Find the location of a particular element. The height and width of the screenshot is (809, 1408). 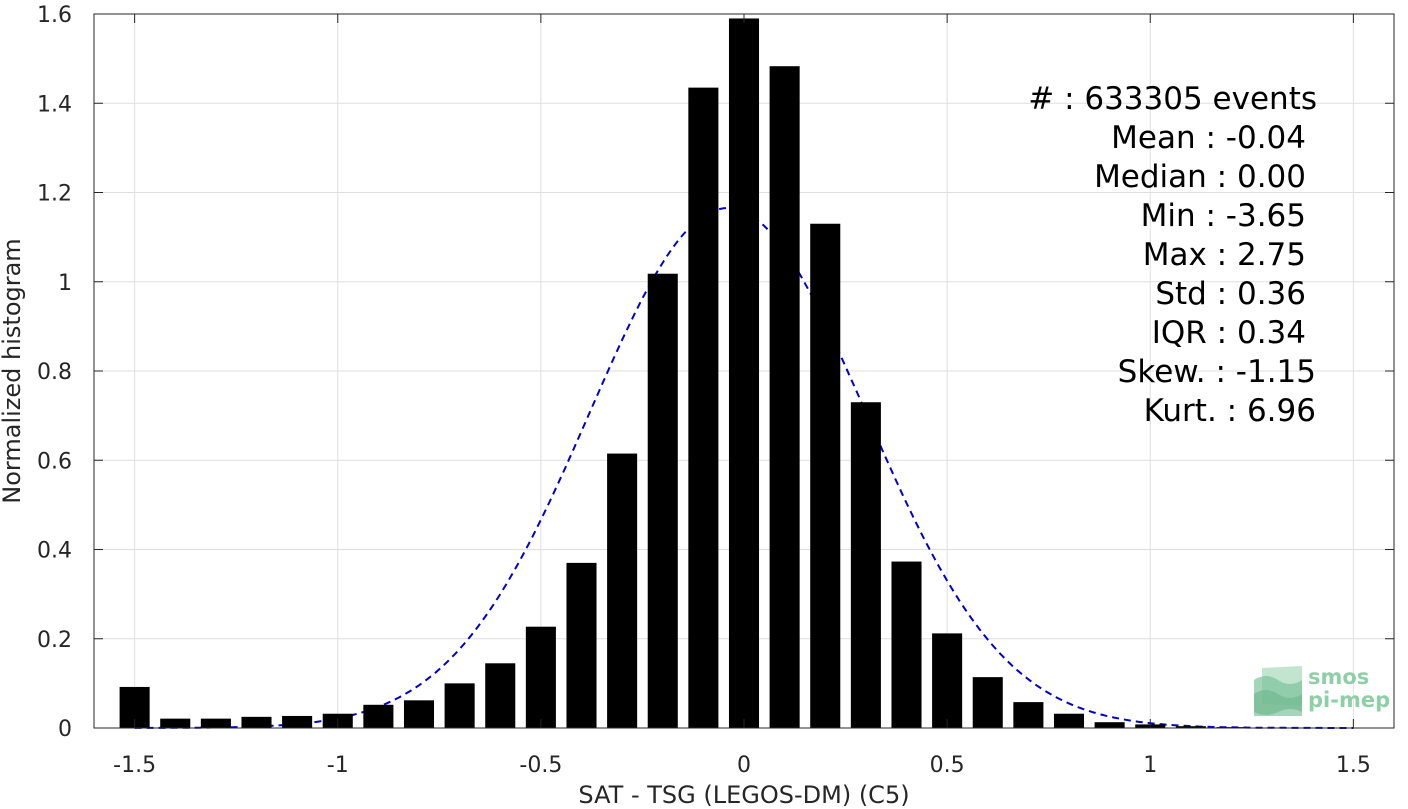

x-tick-label: 1.5 is located at coordinates (1353, 765).